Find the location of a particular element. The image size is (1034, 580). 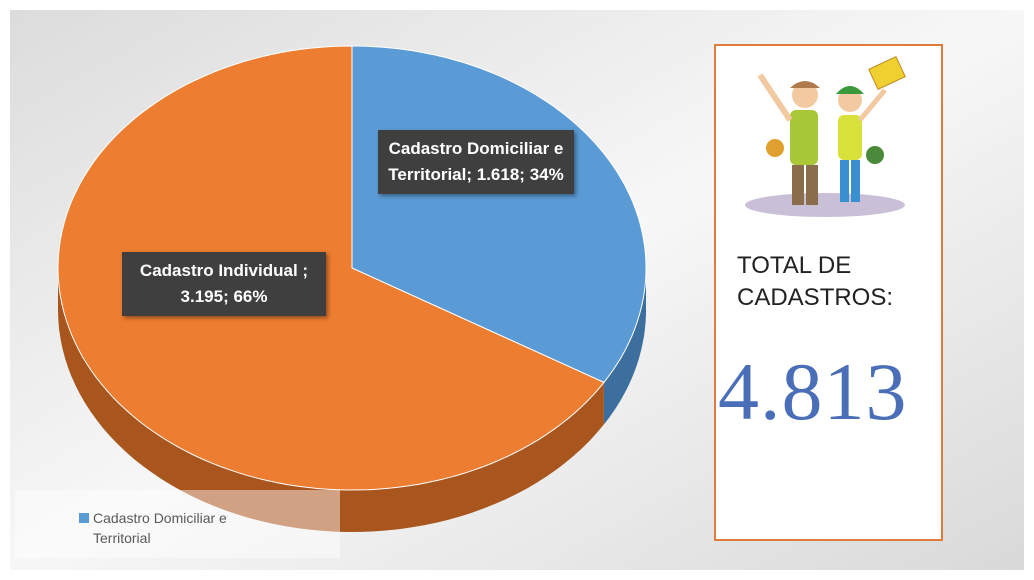

label-percent: 66% is located at coordinates (250, 296).